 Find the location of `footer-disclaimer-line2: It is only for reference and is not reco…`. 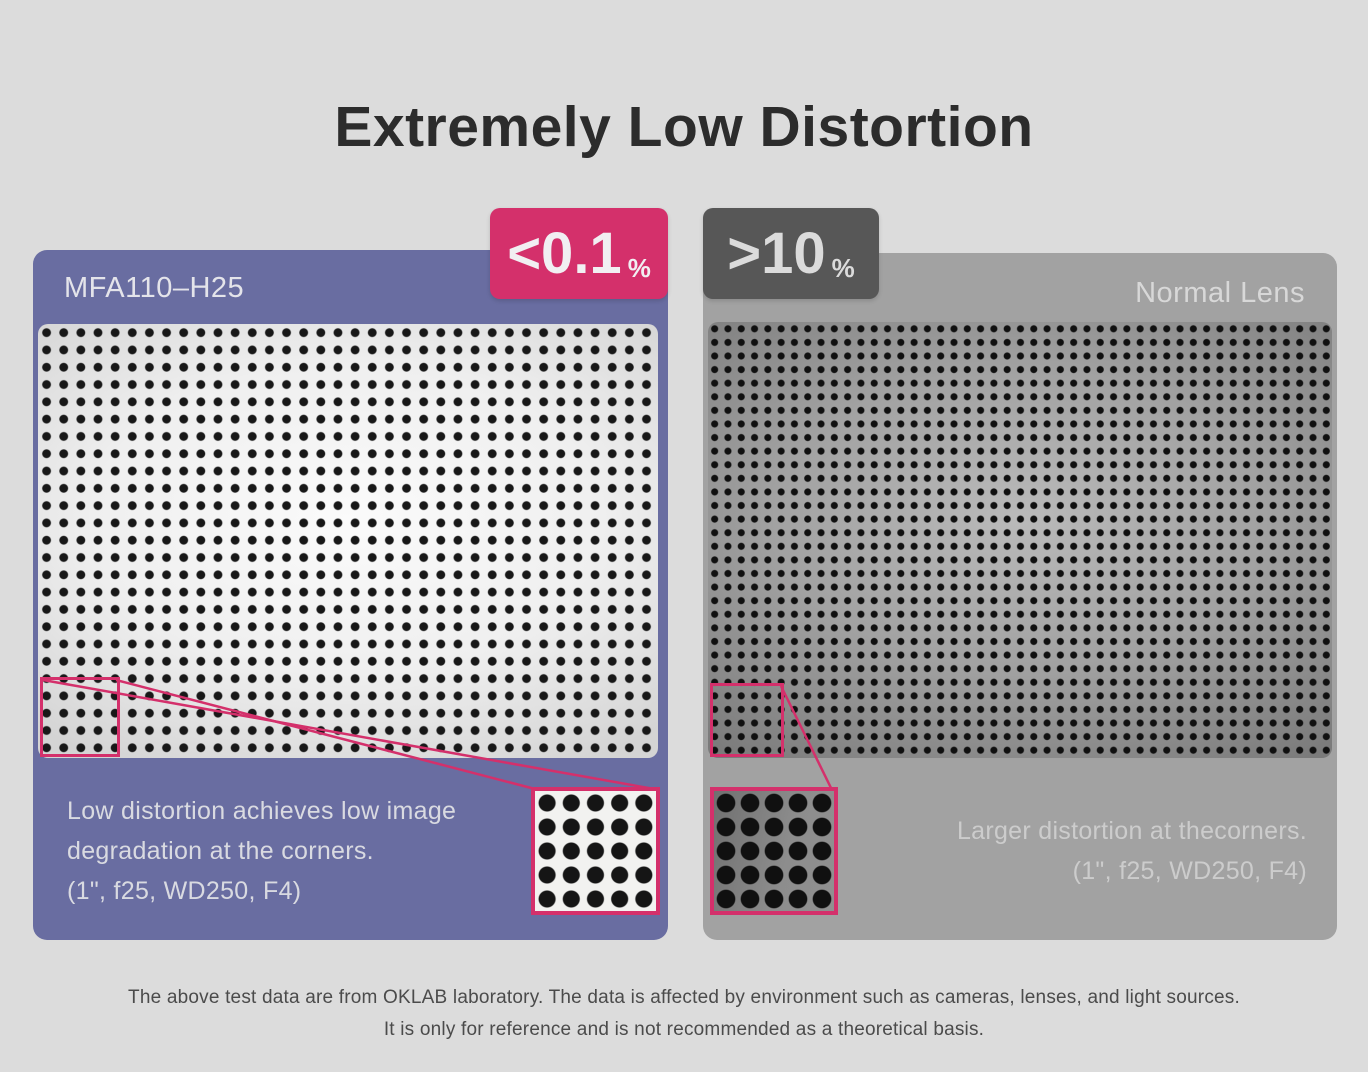

footer-disclaimer-line2: It is only for reference and is not reco… is located at coordinates (684, 1029).